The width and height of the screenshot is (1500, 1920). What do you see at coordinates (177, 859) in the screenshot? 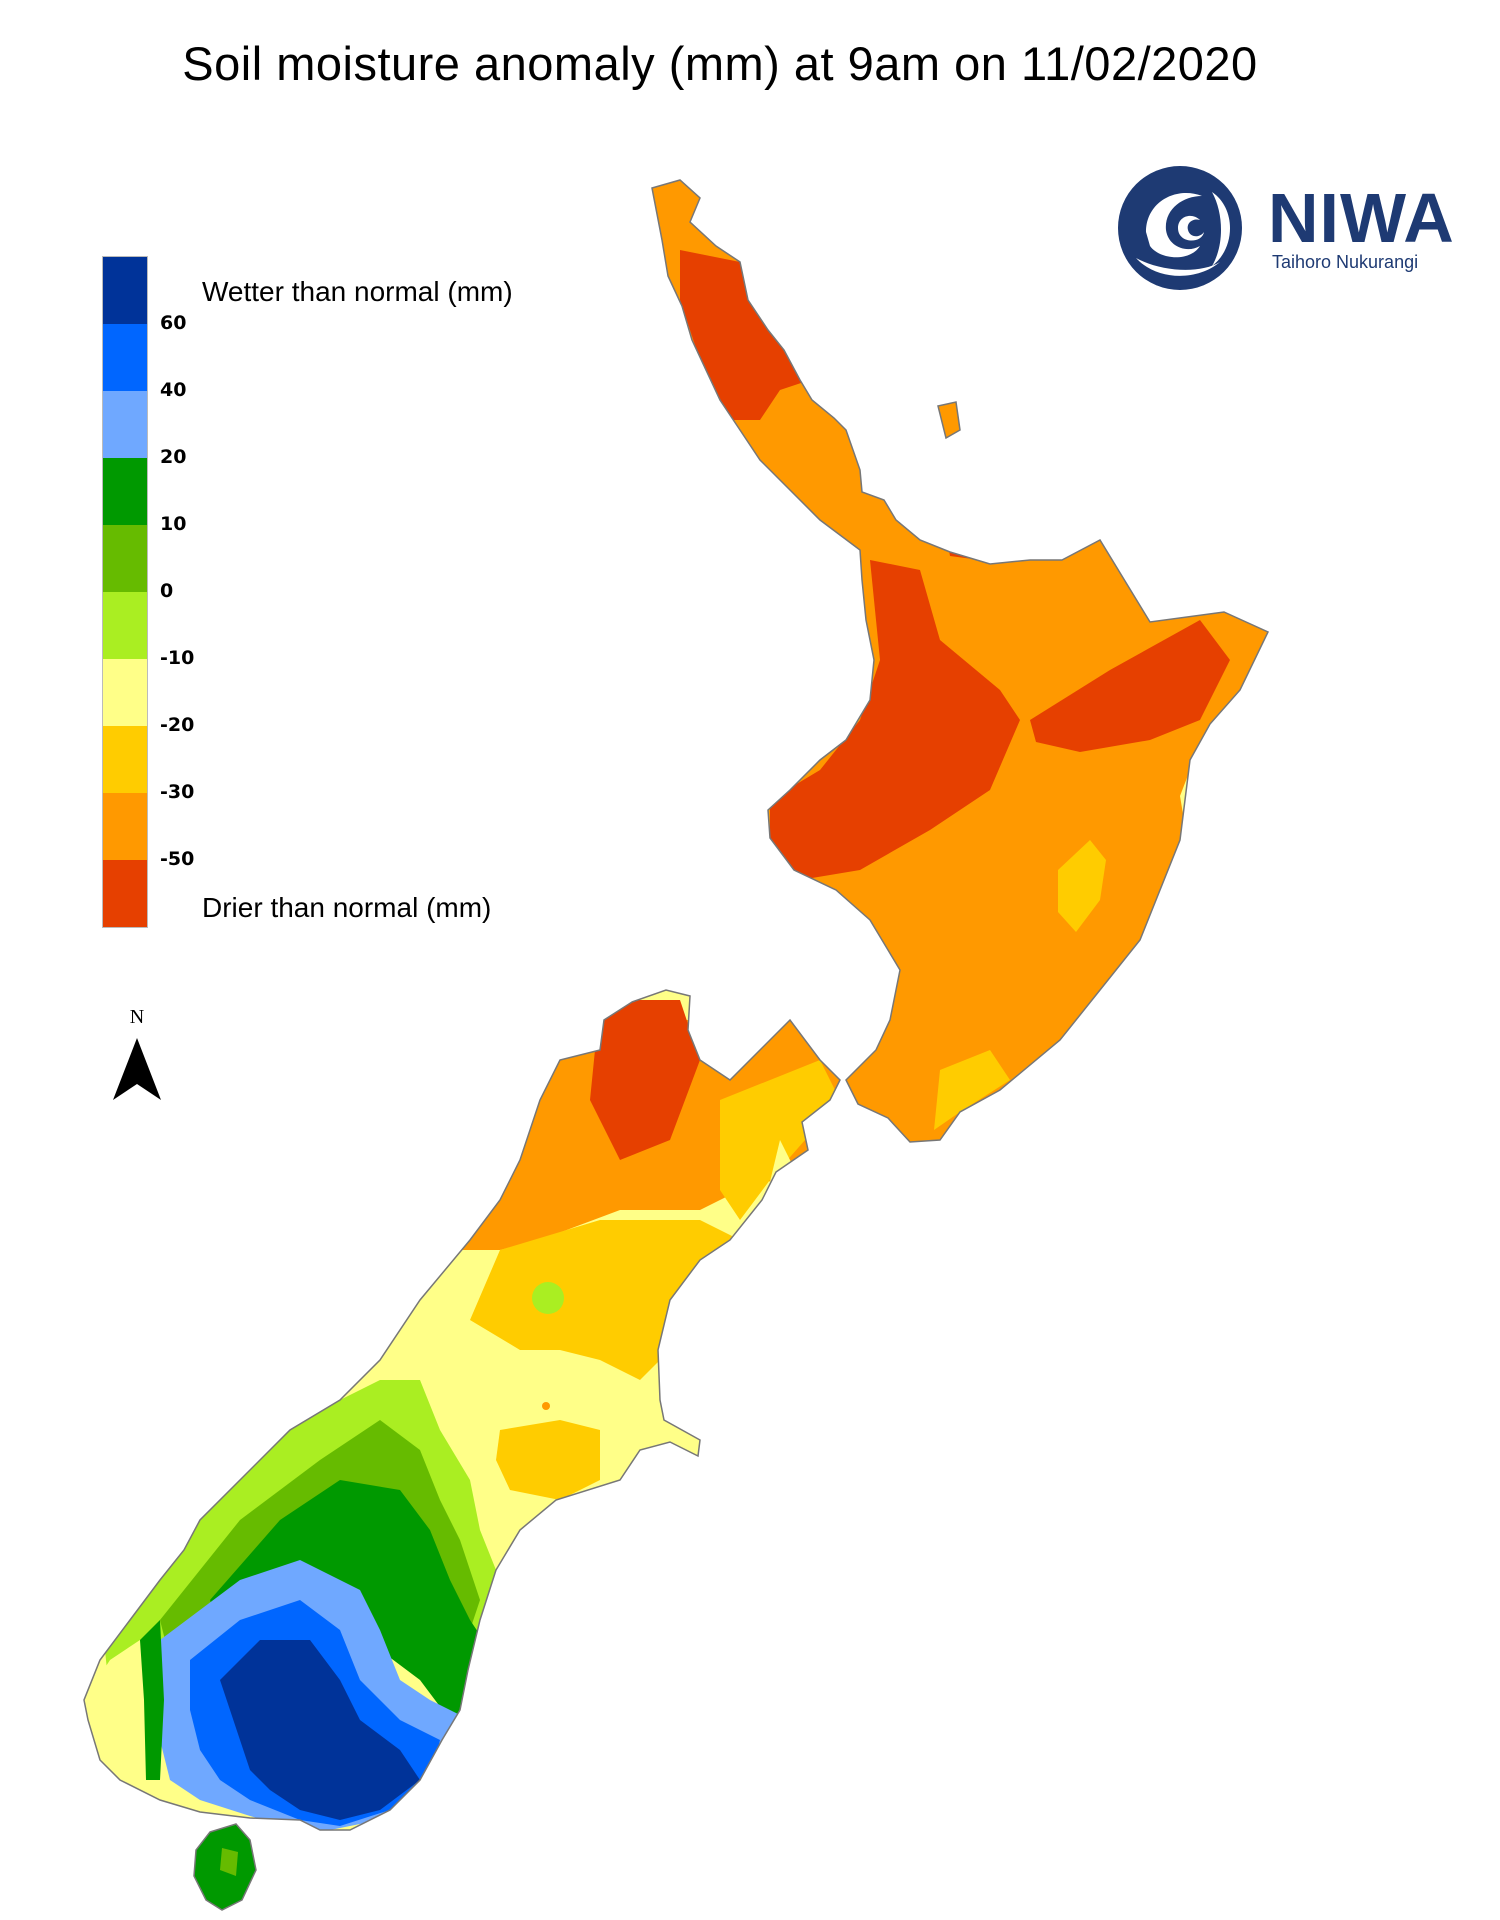
I see `legend-tick-minus-50: -50` at bounding box center [177, 859].